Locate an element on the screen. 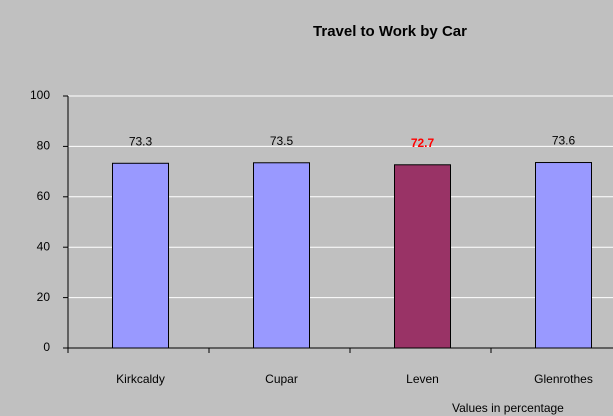  y-tick-label: 60 is located at coordinates (44, 196).